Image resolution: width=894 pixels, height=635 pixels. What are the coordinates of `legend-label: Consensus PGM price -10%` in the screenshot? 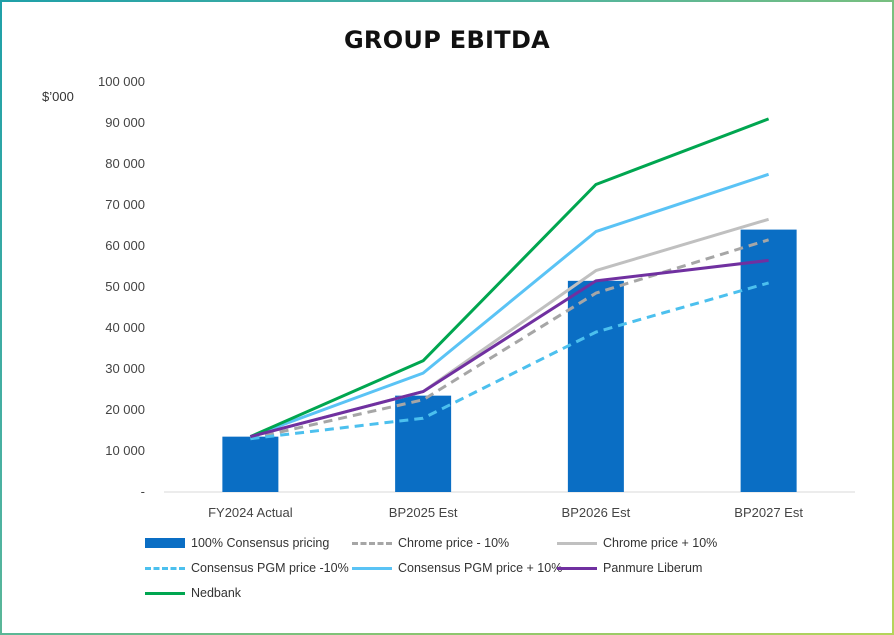 It's located at (270, 568).